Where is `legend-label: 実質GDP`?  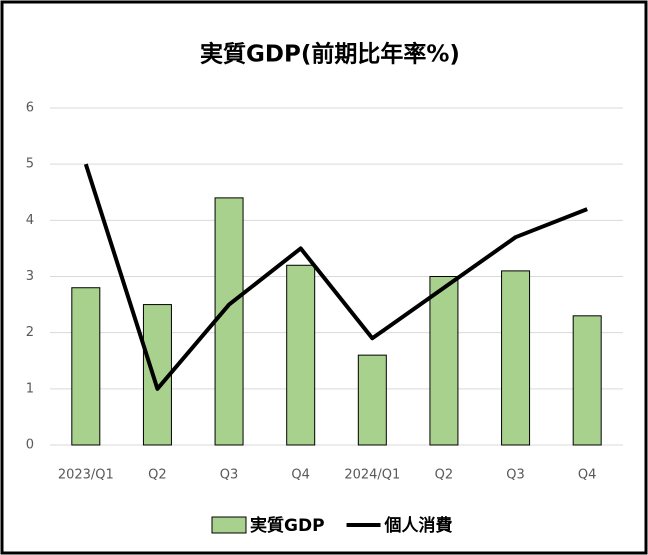 legend-label: 実質GDP is located at coordinates (287, 525).